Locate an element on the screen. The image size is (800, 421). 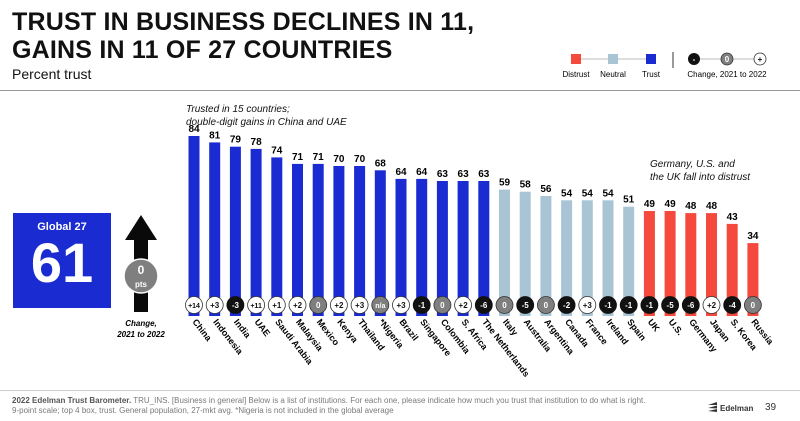
bar-value-label-25: 48 is located at coordinates (712, 206).